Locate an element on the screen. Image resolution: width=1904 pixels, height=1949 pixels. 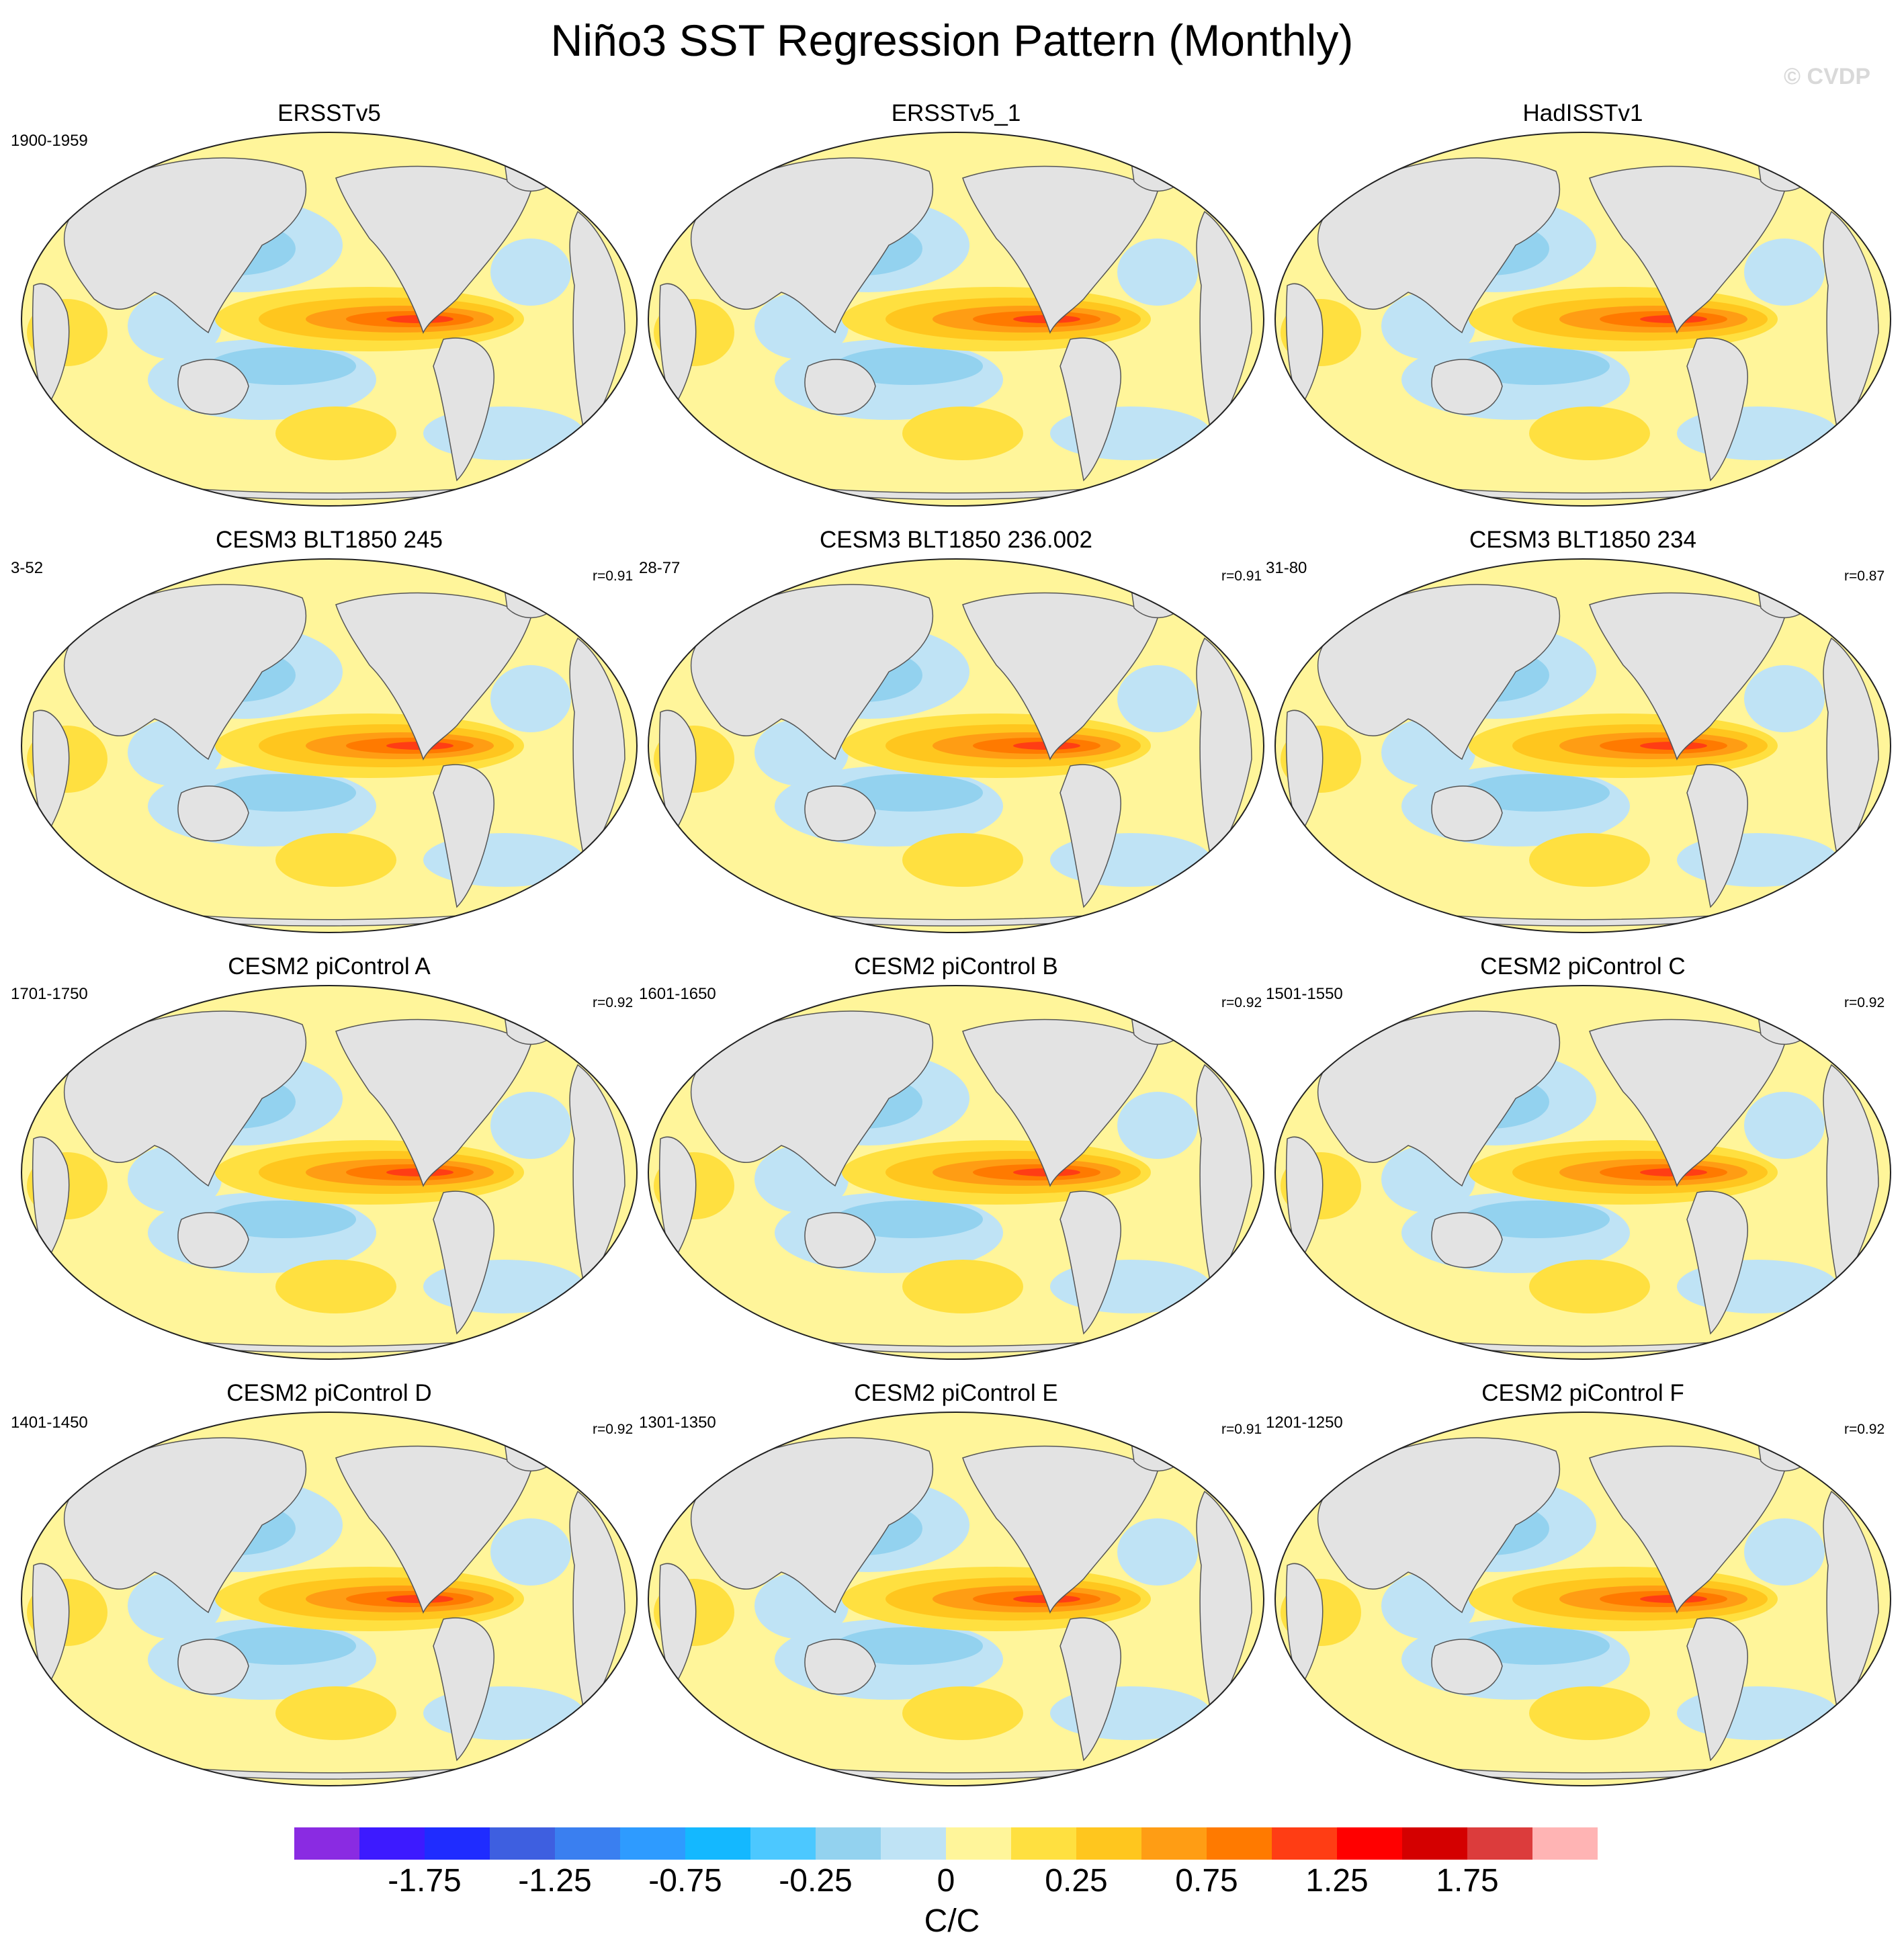
colorbar-units: C/C is located at coordinates (952, 1921).